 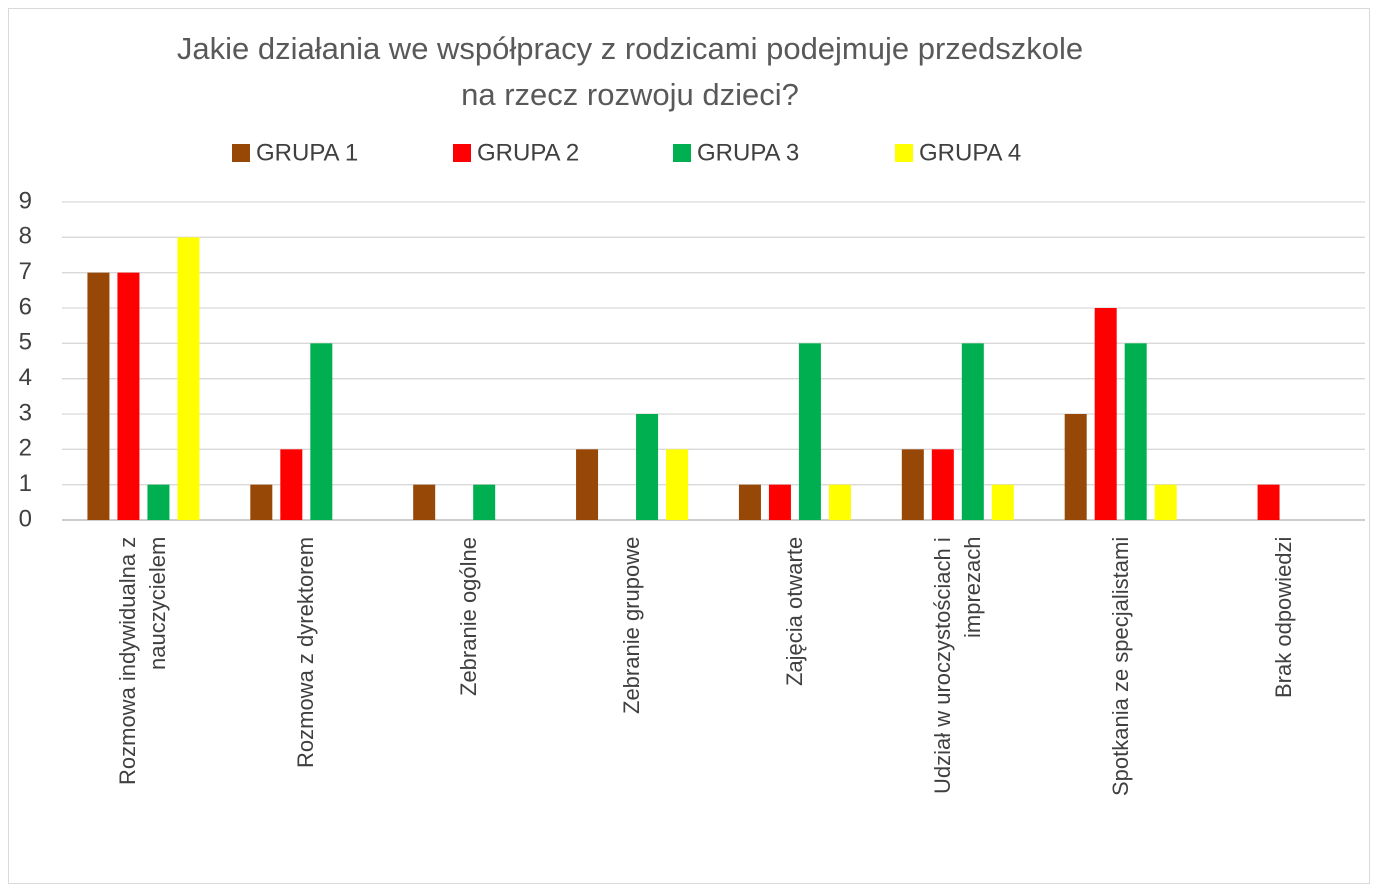 What do you see at coordinates (632, 626) in the screenshot?
I see `x-tick-label: Zebranie grupowe` at bounding box center [632, 626].